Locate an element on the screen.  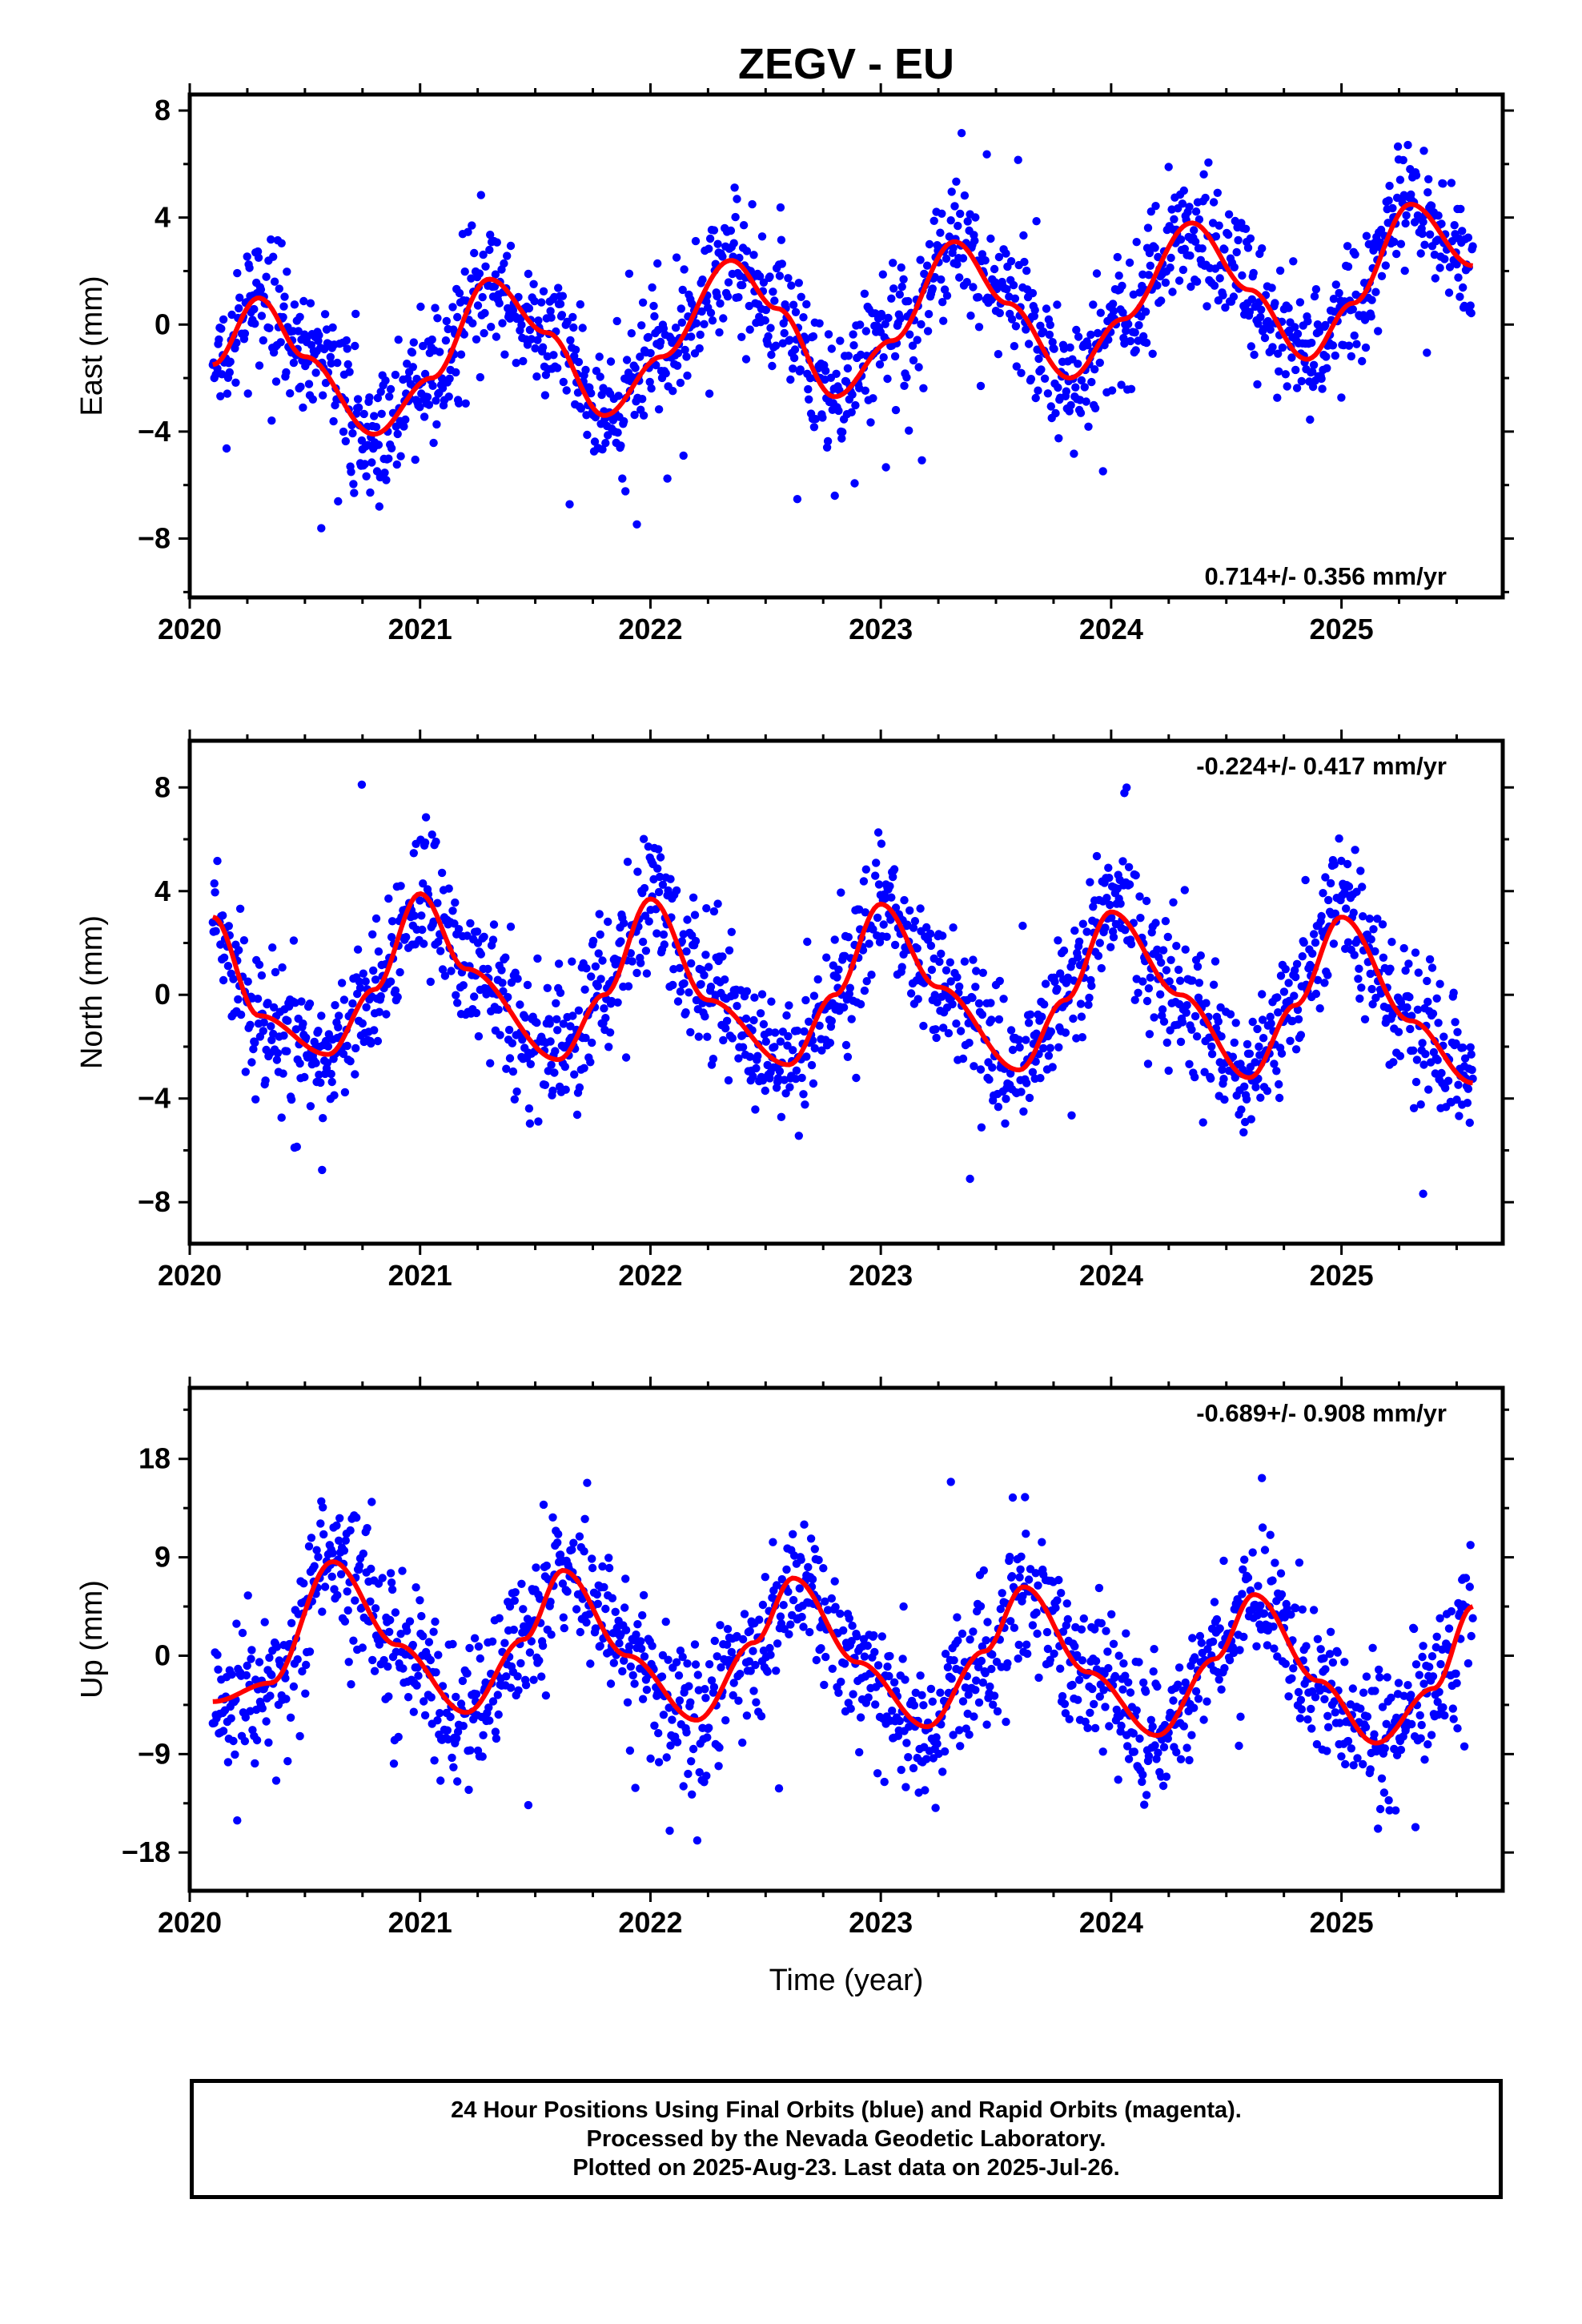
model-fit-line is located at coordinates (842, 988).